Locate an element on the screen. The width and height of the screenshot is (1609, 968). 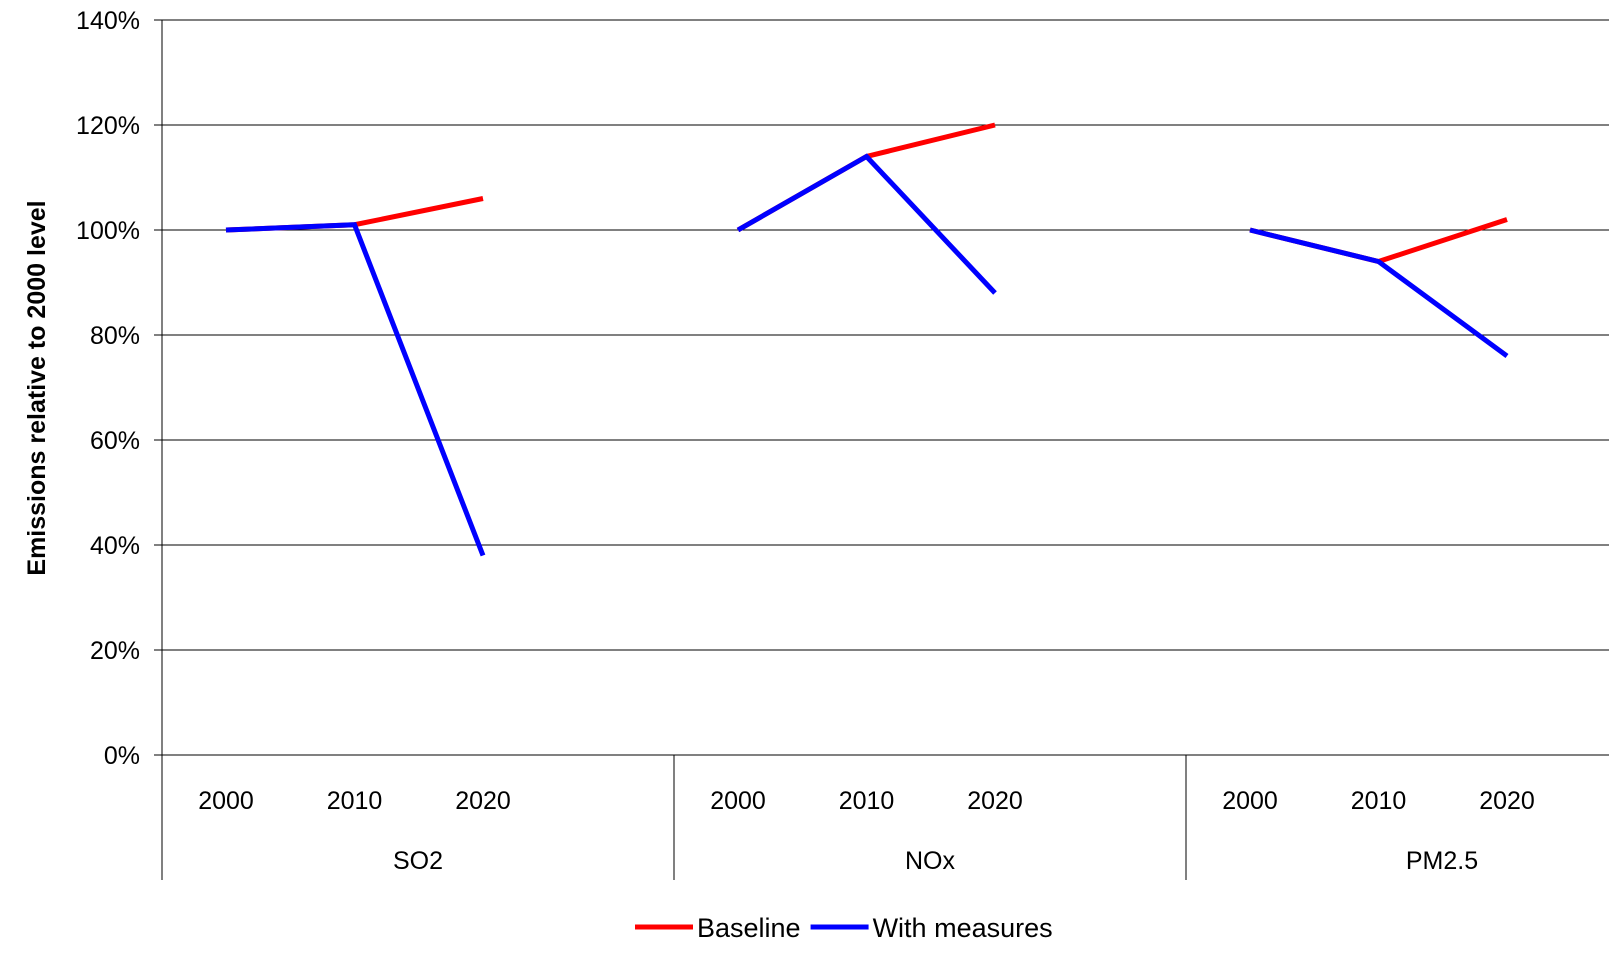
y-tick-label: 80% is located at coordinates (115, 336).